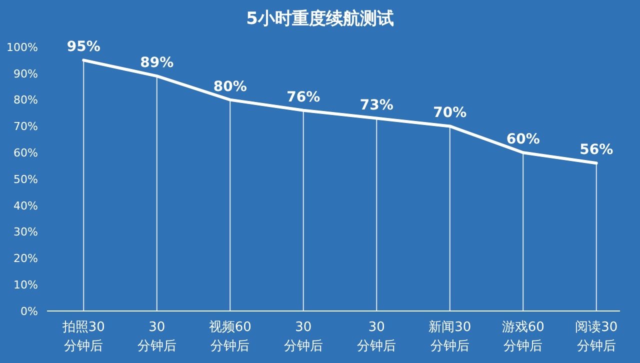  I want to click on y-tick-label: 80%, so click(26, 100).